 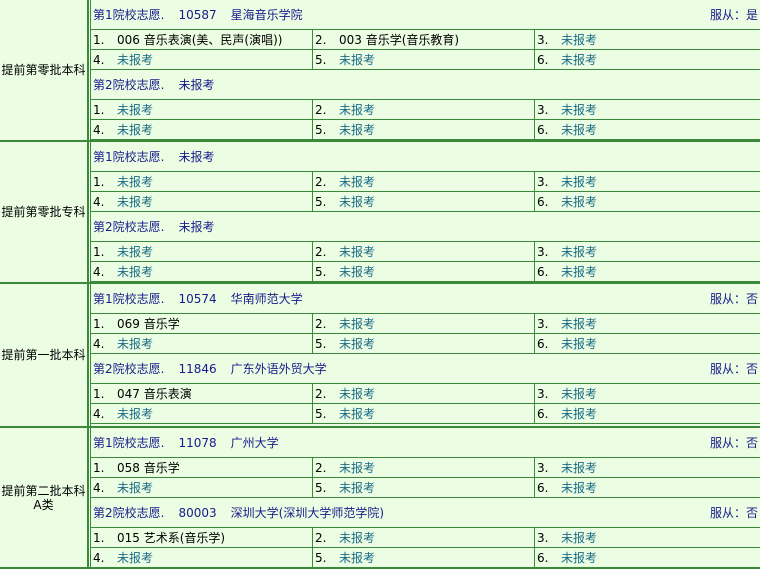 What do you see at coordinates (425, 468) in the screenshot?
I see `major-row: 1. 058 音乐学 2. 未报考 3. 未报考` at bounding box center [425, 468].